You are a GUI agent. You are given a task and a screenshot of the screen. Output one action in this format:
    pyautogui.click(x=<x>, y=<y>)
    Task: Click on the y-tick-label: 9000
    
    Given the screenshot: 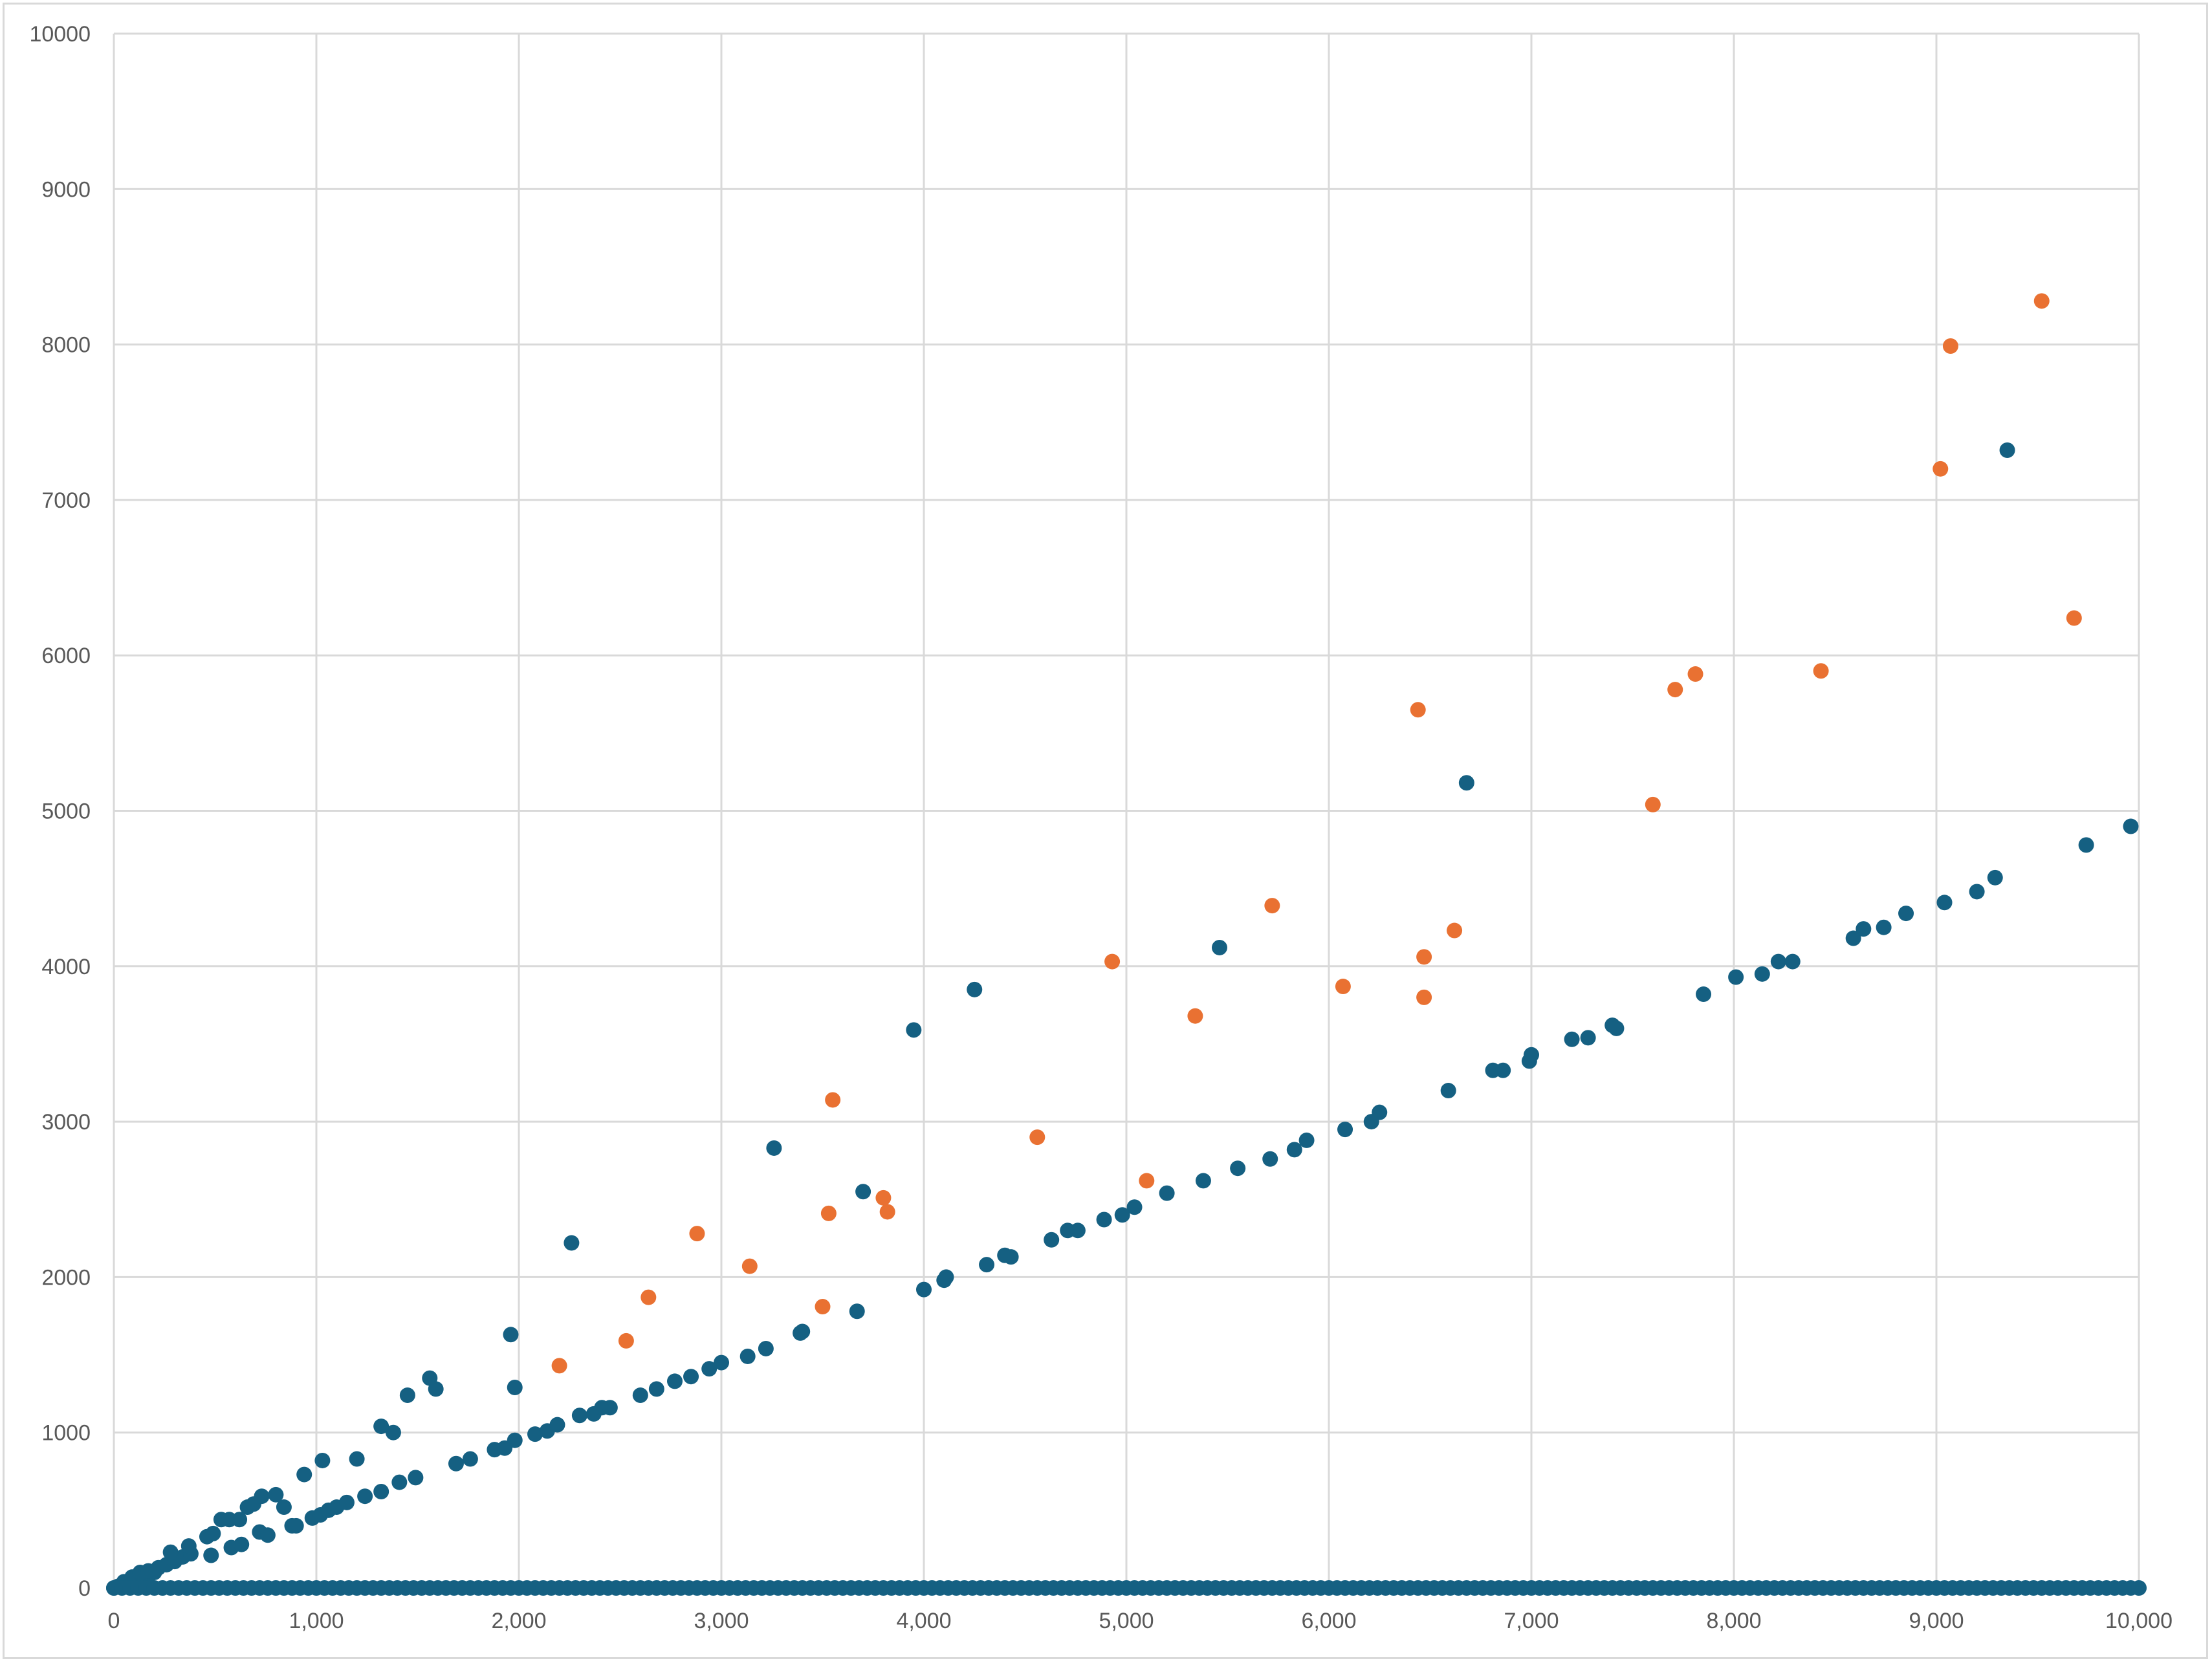 What is the action you would take?
    pyautogui.click(x=66, y=189)
    